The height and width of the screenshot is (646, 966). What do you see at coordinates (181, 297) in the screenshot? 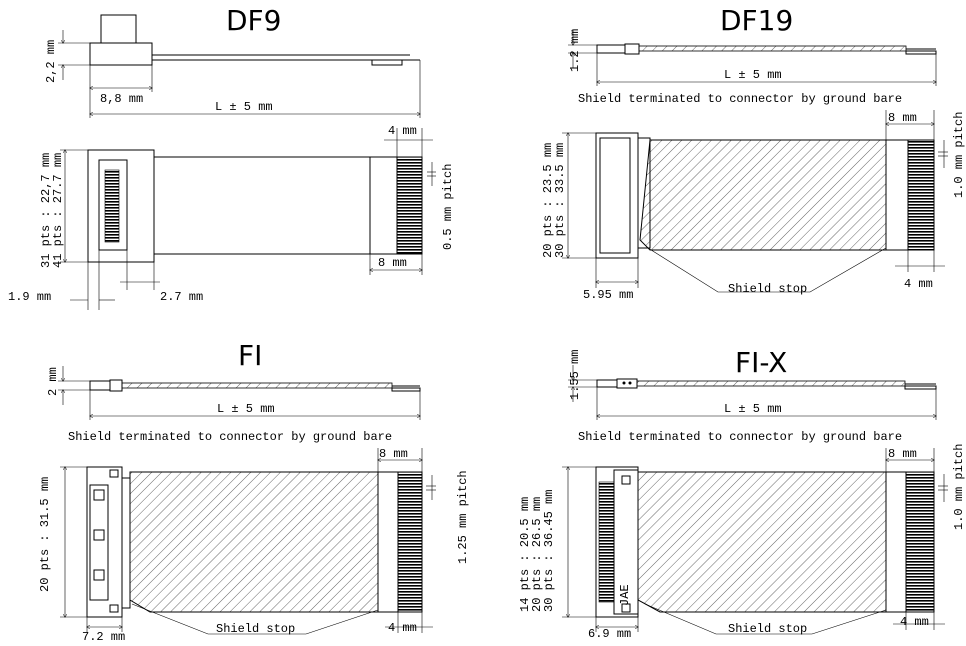
I see `df9-offset-b: 2.7 mm` at bounding box center [181, 297].